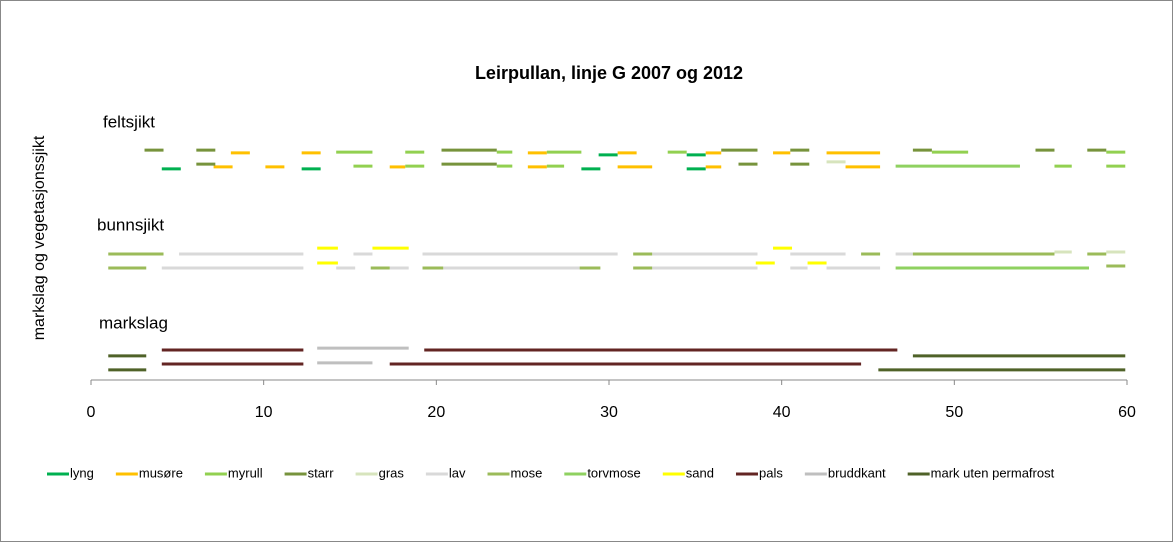  What do you see at coordinates (91, 412) in the screenshot?
I see `x-tick-label: 0` at bounding box center [91, 412].